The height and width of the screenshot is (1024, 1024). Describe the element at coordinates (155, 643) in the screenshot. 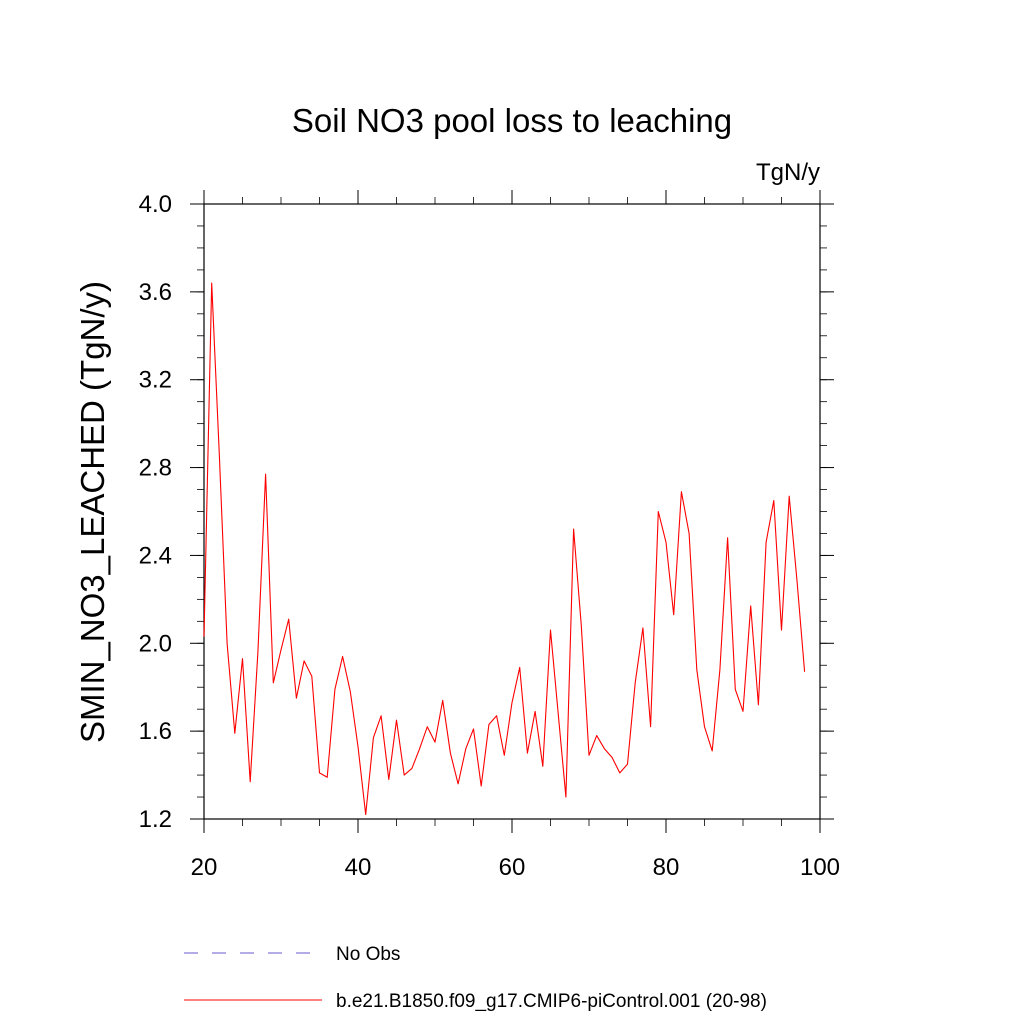

I see `y-tick-label: 2.0` at that location.